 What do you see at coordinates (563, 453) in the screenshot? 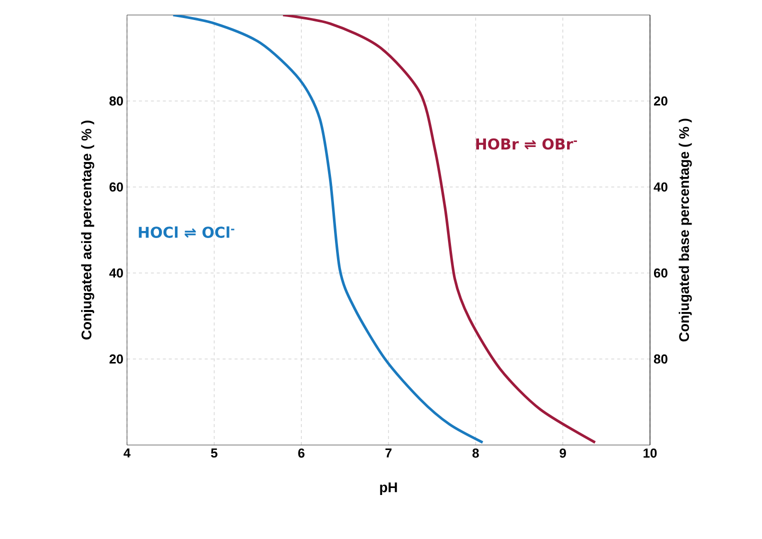
I see `x-tick-label: 9` at bounding box center [563, 453].